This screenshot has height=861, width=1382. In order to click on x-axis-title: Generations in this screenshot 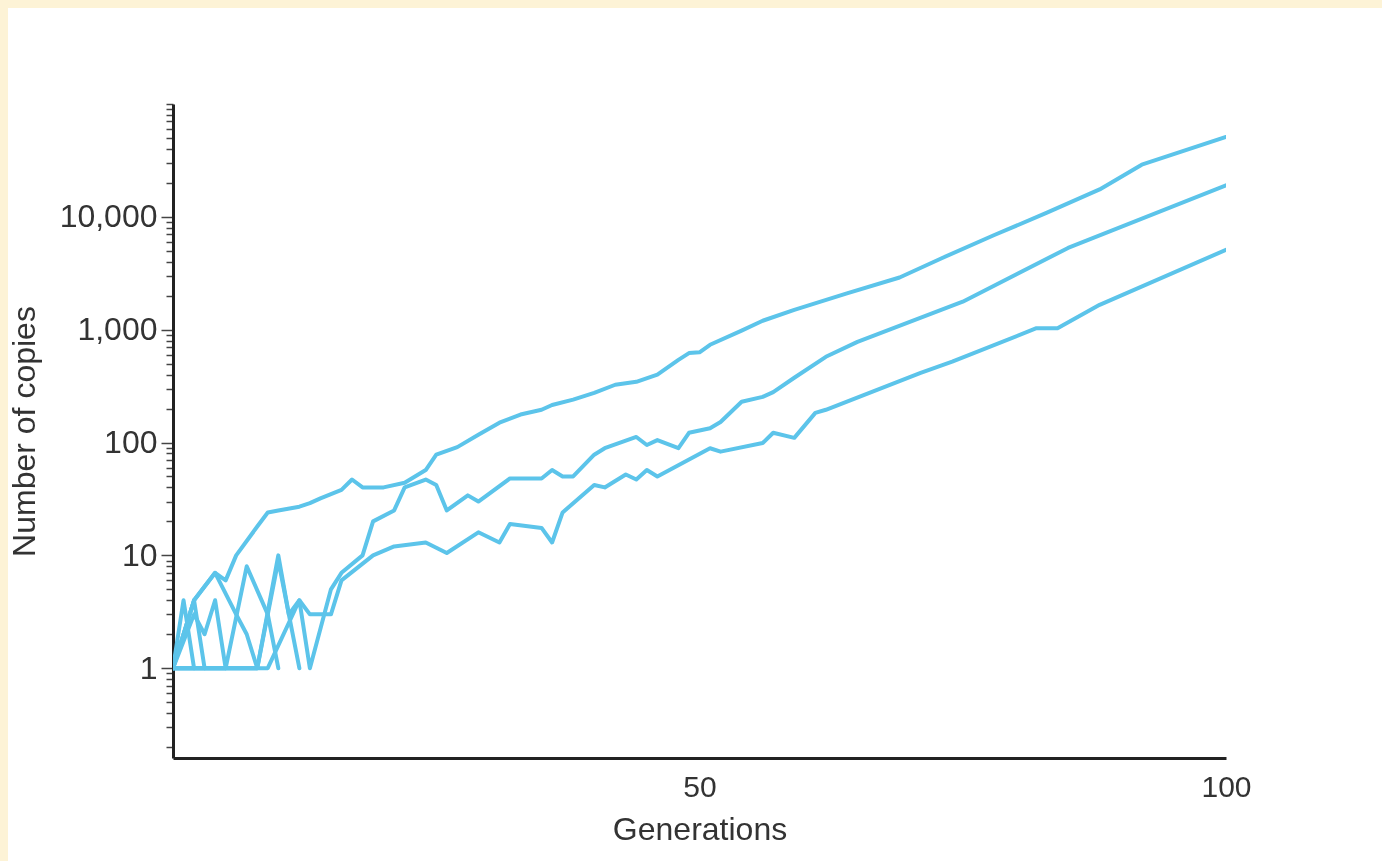, I will do `click(700, 828)`.